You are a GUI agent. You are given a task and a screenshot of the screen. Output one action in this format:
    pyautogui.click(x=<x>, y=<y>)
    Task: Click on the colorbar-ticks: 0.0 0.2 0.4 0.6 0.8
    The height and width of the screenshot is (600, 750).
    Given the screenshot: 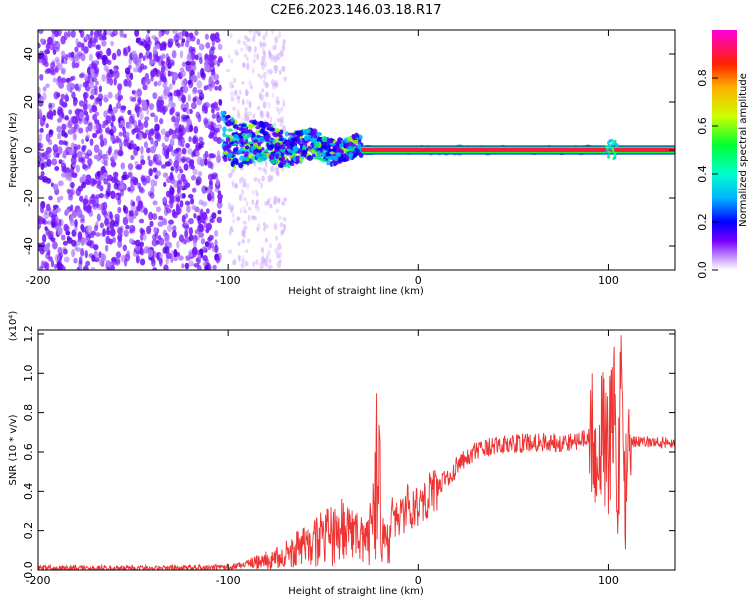 What is the action you would take?
    pyautogui.click(x=707, y=174)
    